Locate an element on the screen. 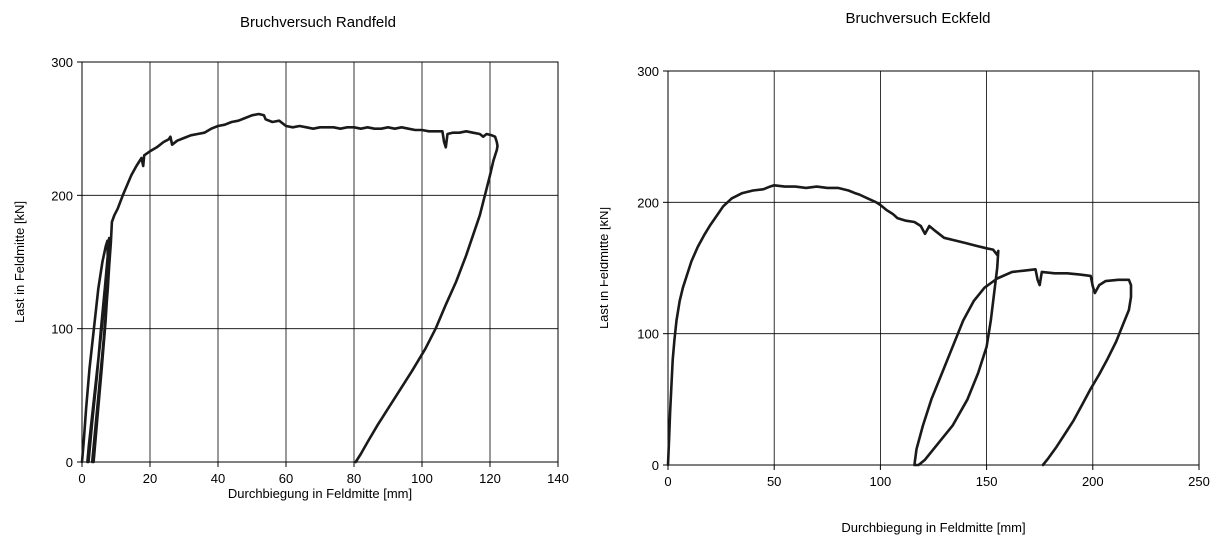 The height and width of the screenshot is (541, 1221). x-tick-label: 80 is located at coordinates (354, 478).